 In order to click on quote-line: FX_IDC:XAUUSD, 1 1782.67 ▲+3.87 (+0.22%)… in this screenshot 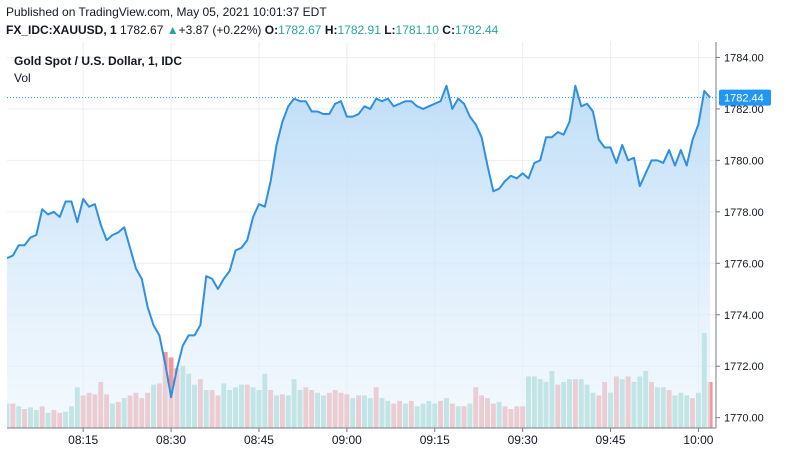, I will do `click(252, 30)`.